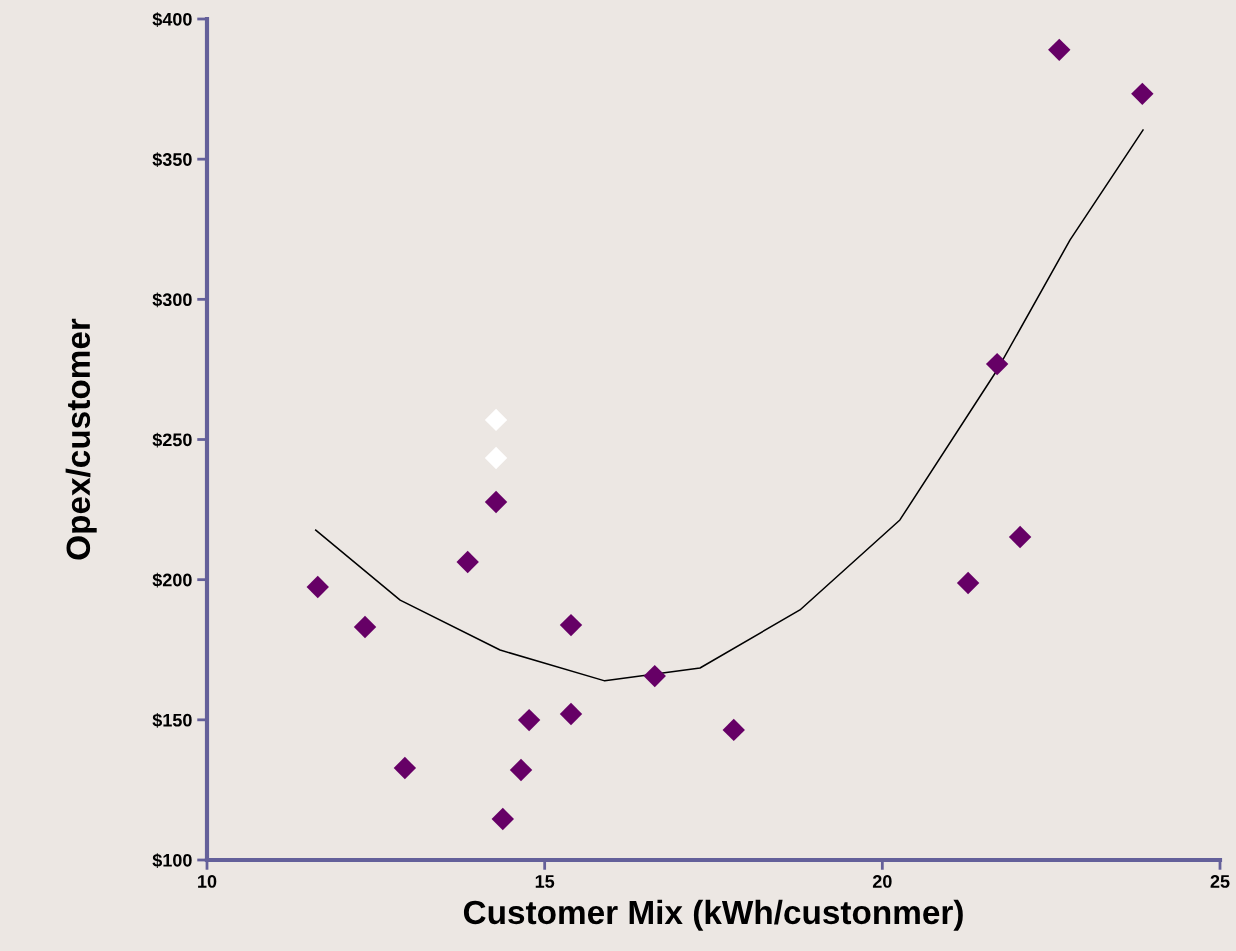 Image resolution: width=1236 pixels, height=951 pixels. I want to click on x-axis-title: Customer Mix (kWh/custonmer), so click(713, 915).